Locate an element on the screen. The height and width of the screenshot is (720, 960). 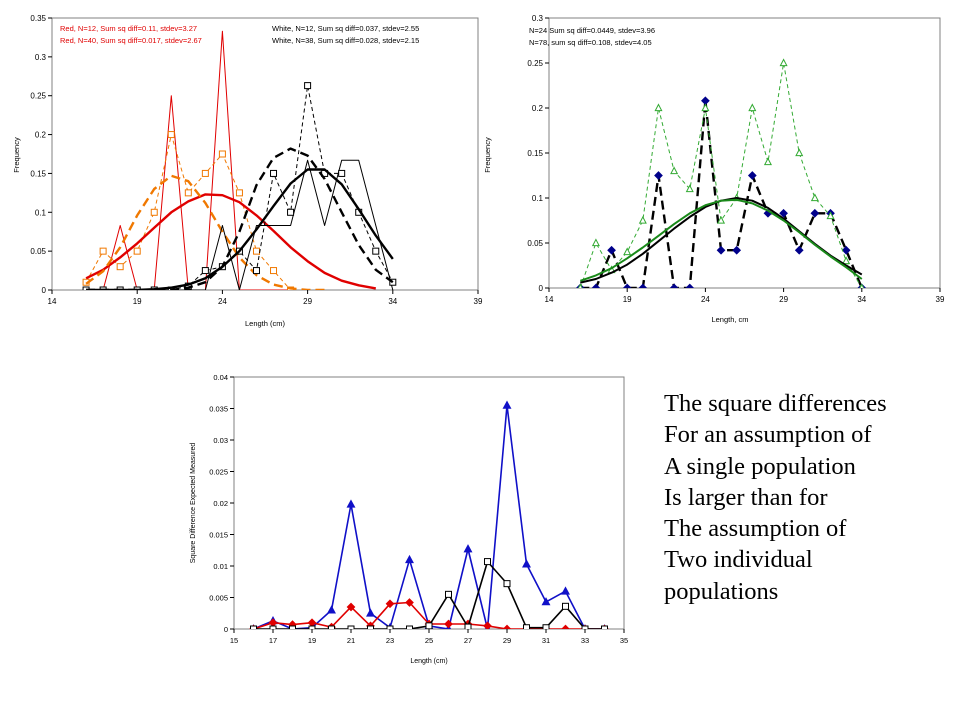
x-tick-label: 23 is located at coordinates (390, 640).